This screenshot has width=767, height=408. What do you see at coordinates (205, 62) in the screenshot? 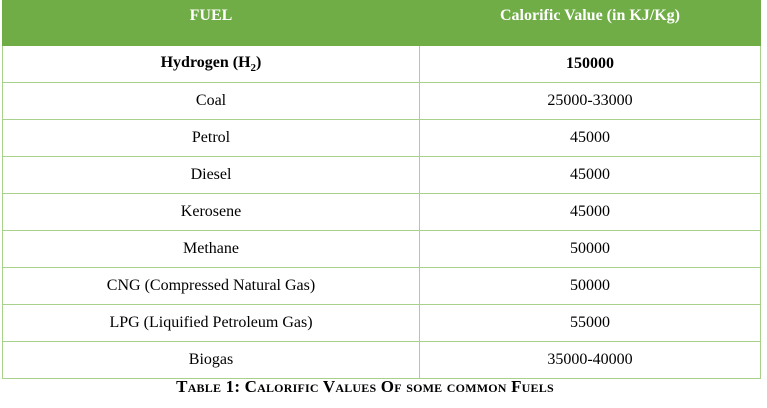
I see `fuel-name: Hydrogen (H` at bounding box center [205, 62].